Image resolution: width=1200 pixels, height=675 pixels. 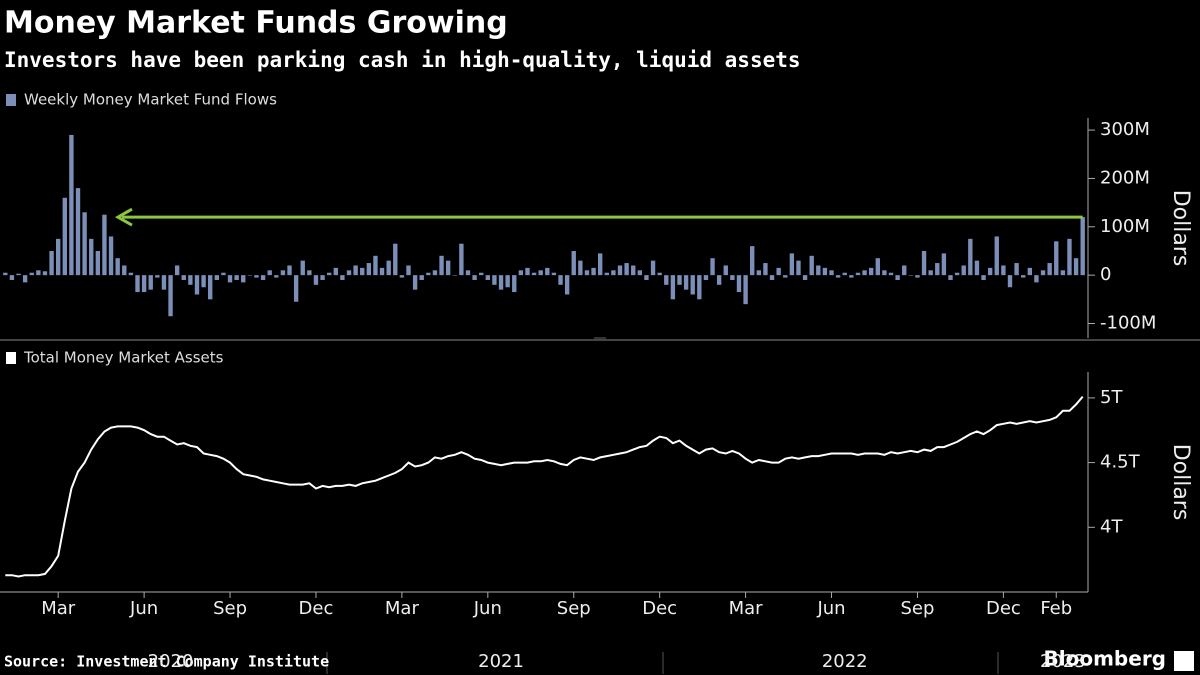 I want to click on y-tick-label: 100M, so click(x=1125, y=226).